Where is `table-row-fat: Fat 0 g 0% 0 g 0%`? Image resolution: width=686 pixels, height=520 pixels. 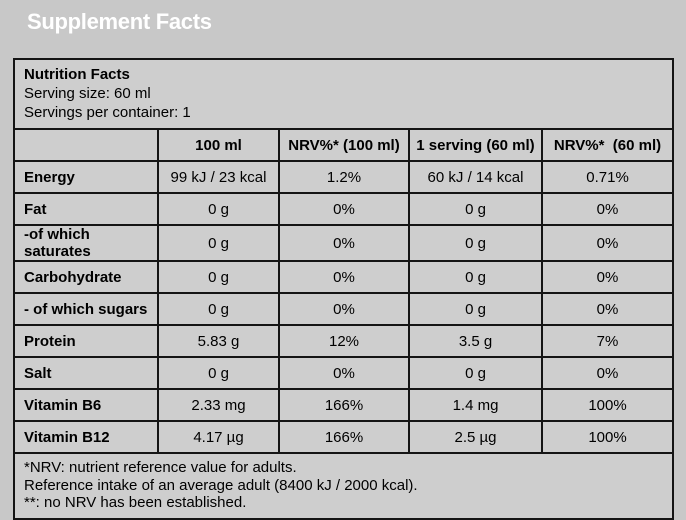
table-row-fat: Fat 0 g 0% 0 g 0% is located at coordinates (344, 209).